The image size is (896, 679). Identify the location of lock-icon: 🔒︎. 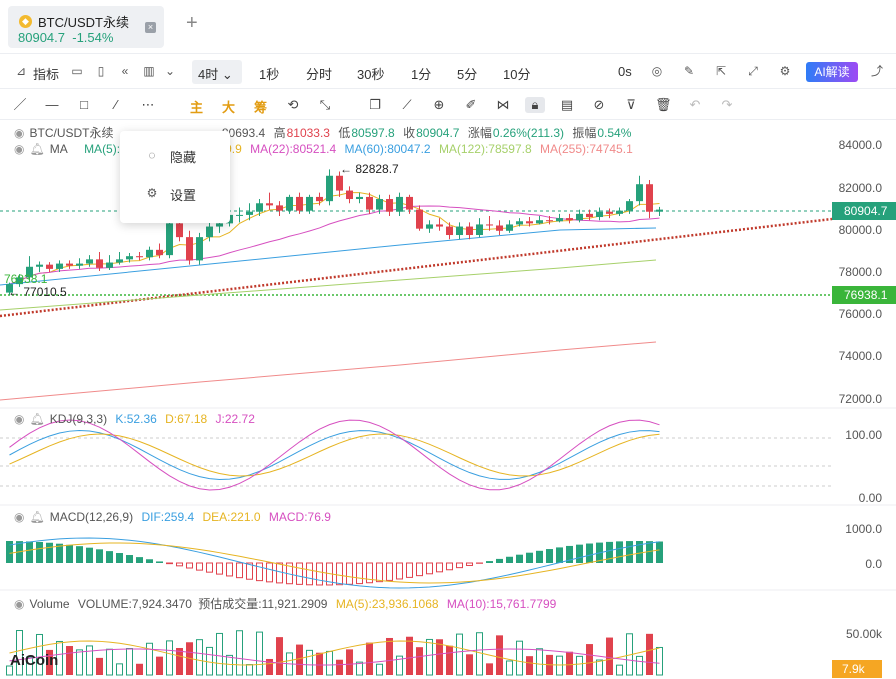
(535, 105).